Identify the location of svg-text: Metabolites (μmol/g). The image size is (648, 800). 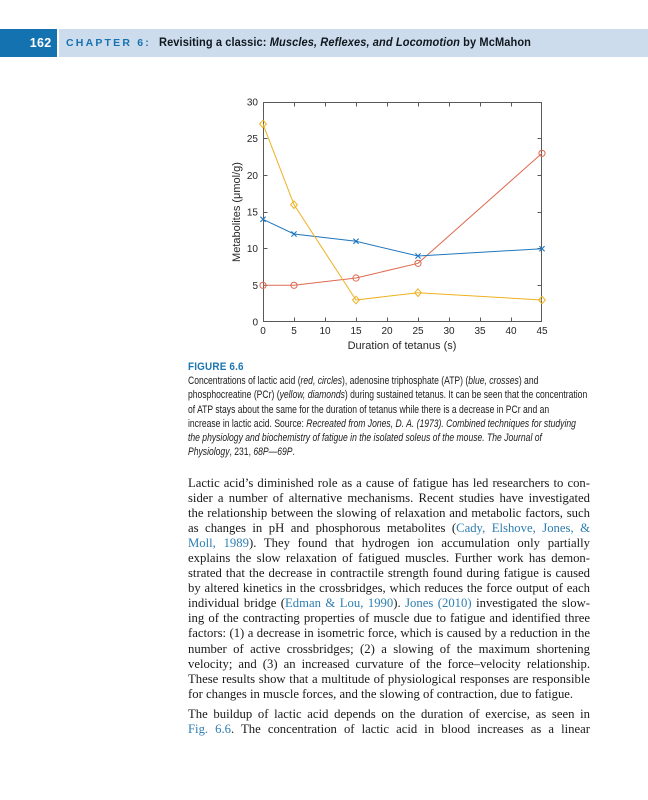
(237, 212).